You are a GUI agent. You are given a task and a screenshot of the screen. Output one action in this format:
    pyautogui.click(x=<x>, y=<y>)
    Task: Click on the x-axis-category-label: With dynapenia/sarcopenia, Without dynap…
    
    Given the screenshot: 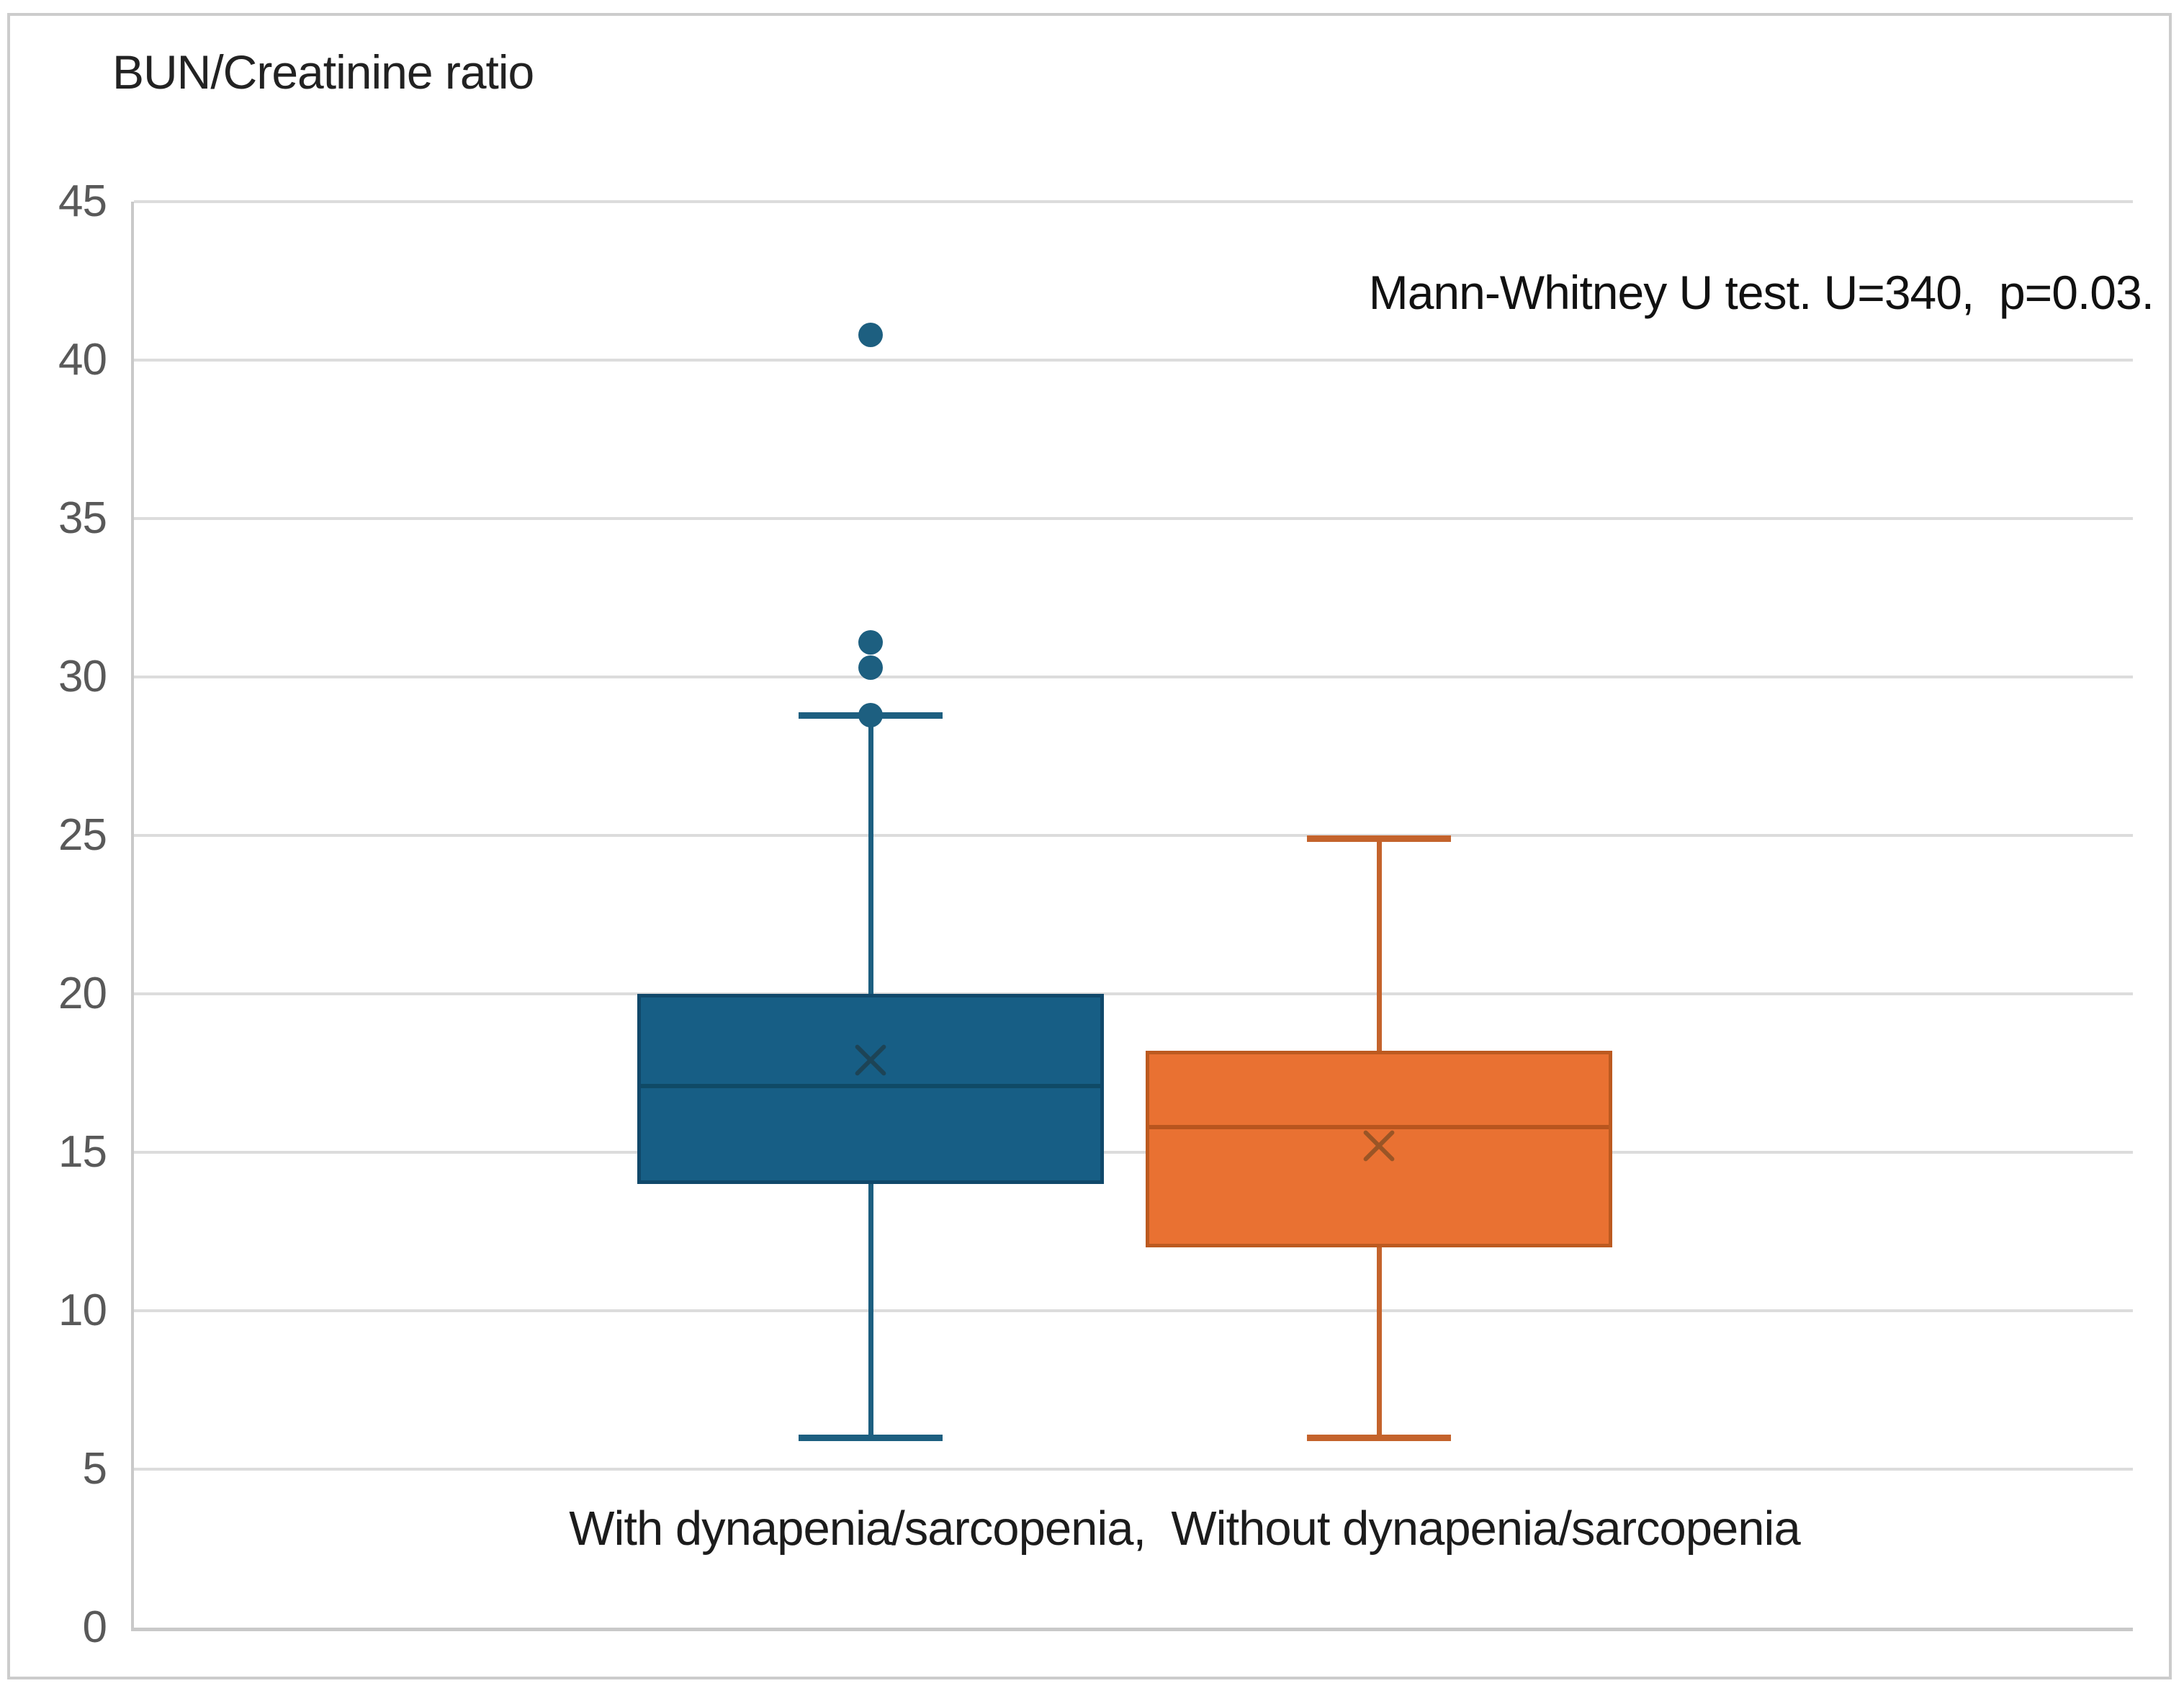 What is the action you would take?
    pyautogui.click(x=1184, y=1529)
    